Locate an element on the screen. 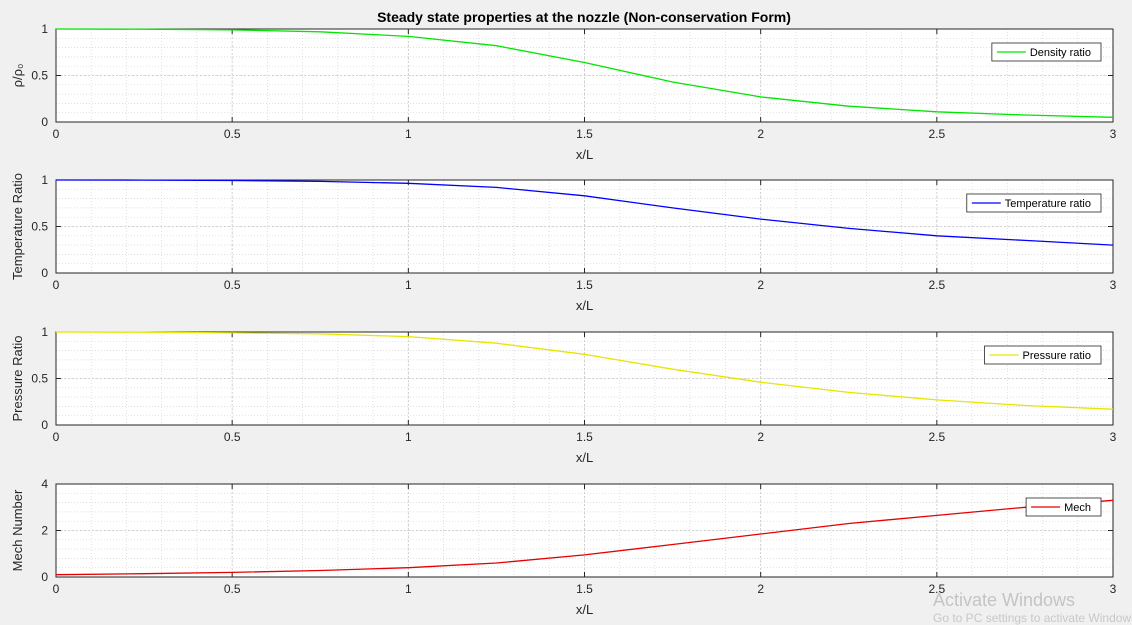 This screenshot has width=1132, height=625. y-tick-label: 4 is located at coordinates (44, 484).